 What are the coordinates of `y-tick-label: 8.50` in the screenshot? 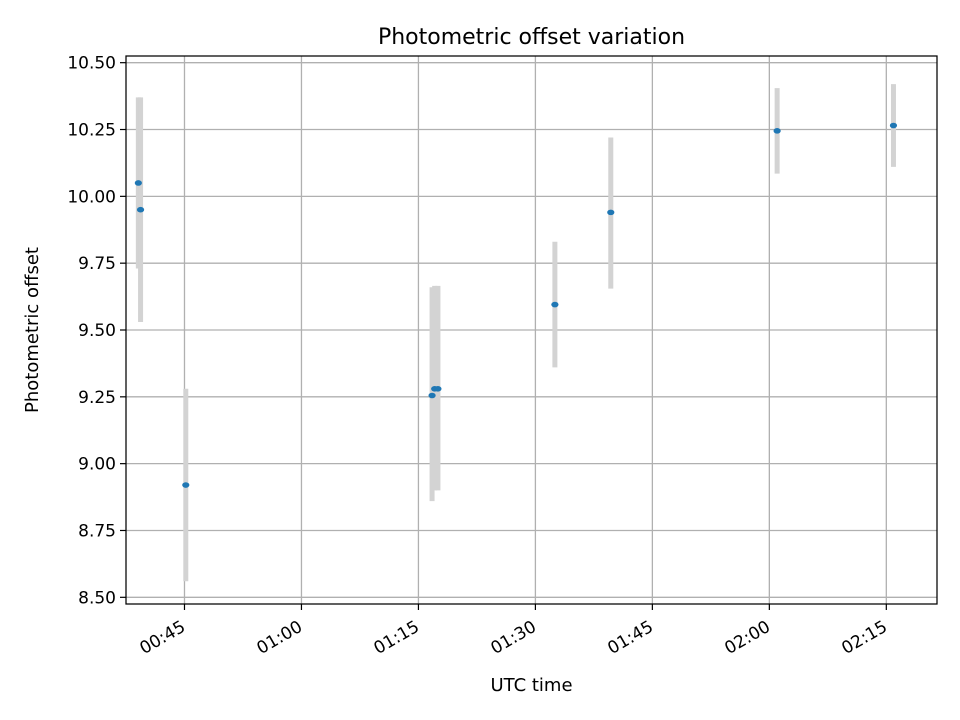 It's located at (97, 598).